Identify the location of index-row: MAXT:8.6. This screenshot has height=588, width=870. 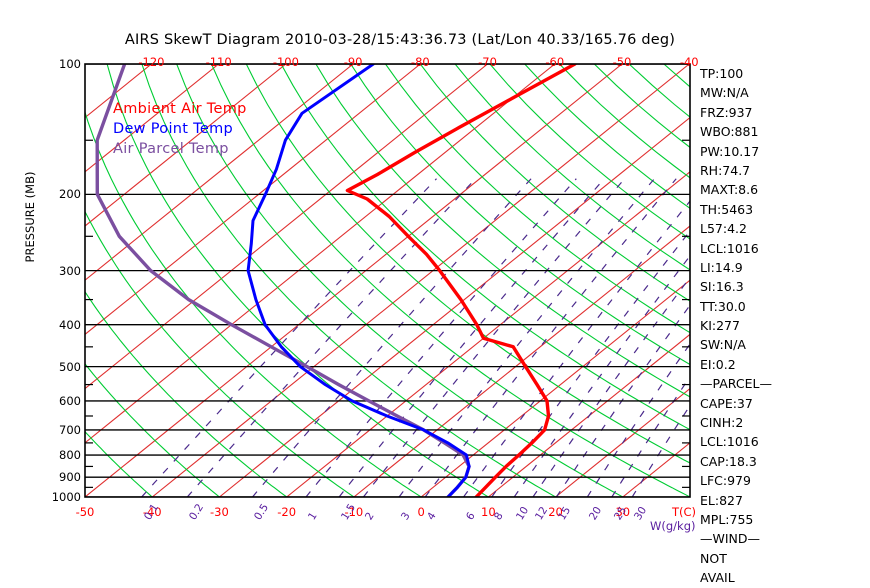
(729, 190).